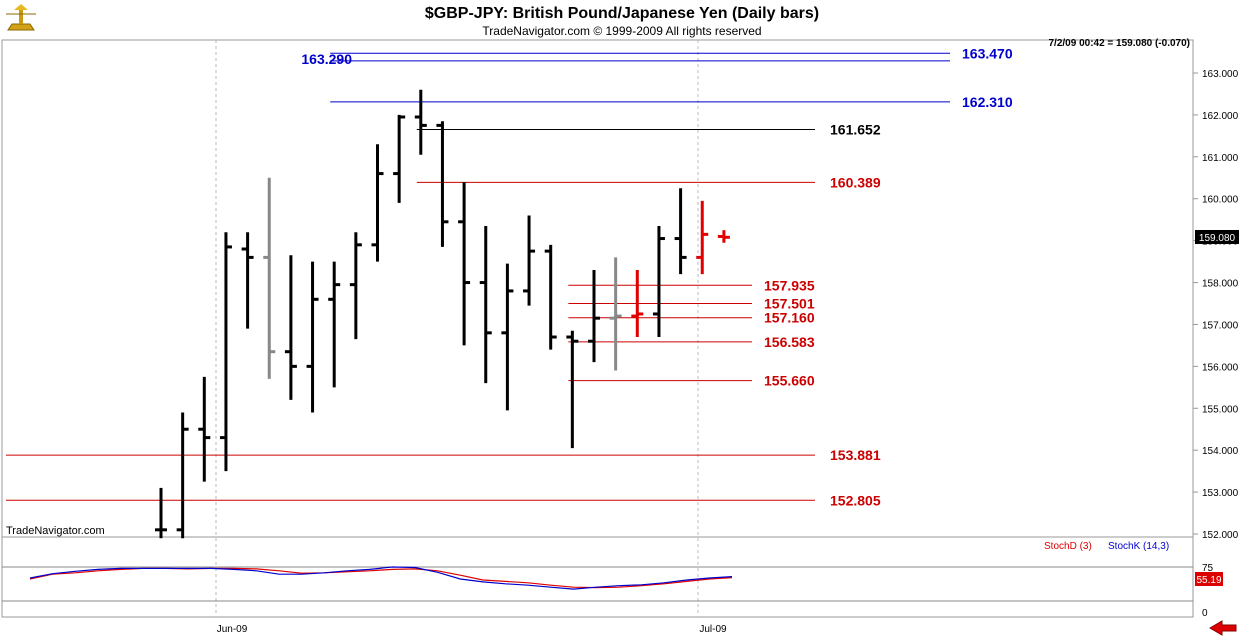 This screenshot has height=640, width=1245. What do you see at coordinates (381, 578) in the screenshot?
I see `stoch-series-line` at bounding box center [381, 578].